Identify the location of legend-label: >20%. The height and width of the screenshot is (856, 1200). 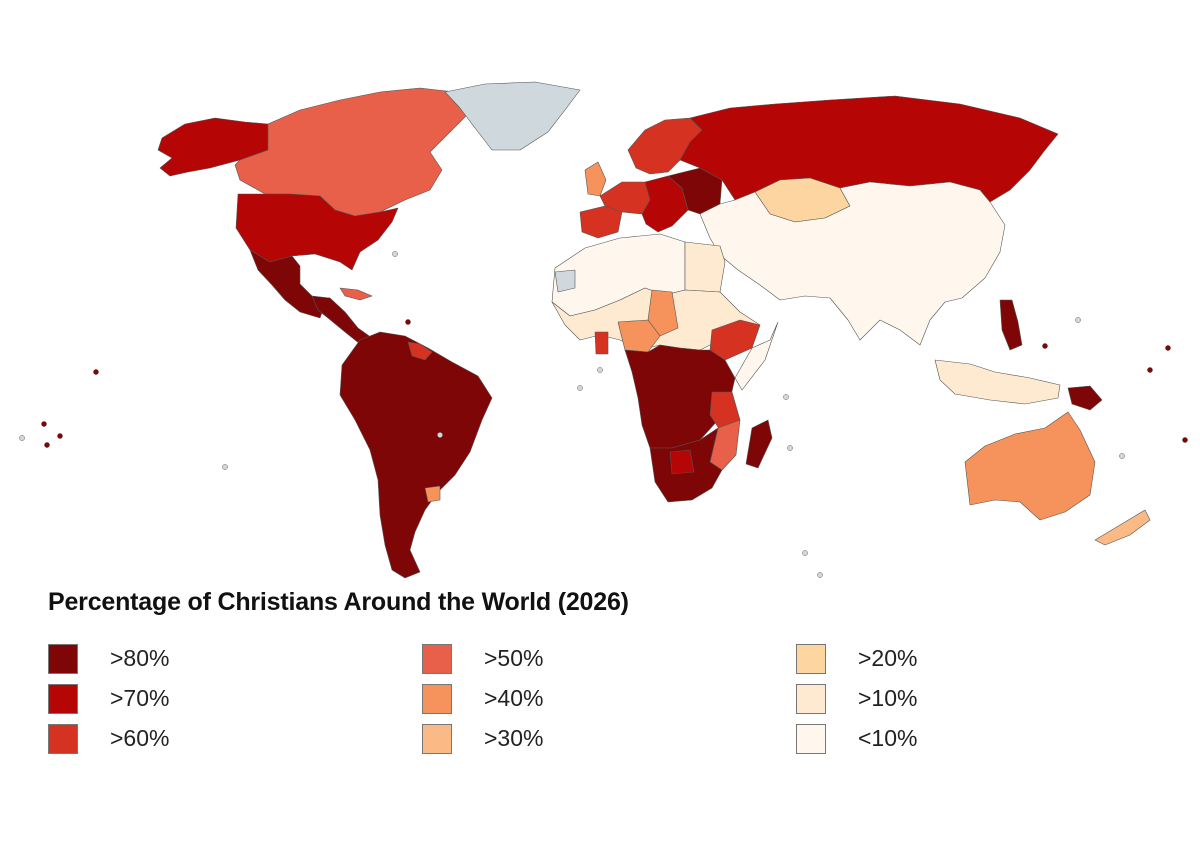
(888, 658).